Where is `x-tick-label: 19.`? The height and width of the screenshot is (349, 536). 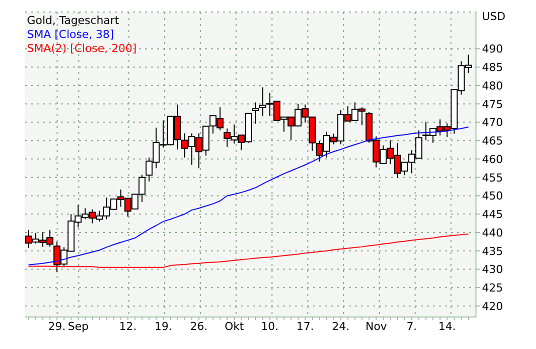 x-tick-label: 19. is located at coordinates (163, 326).